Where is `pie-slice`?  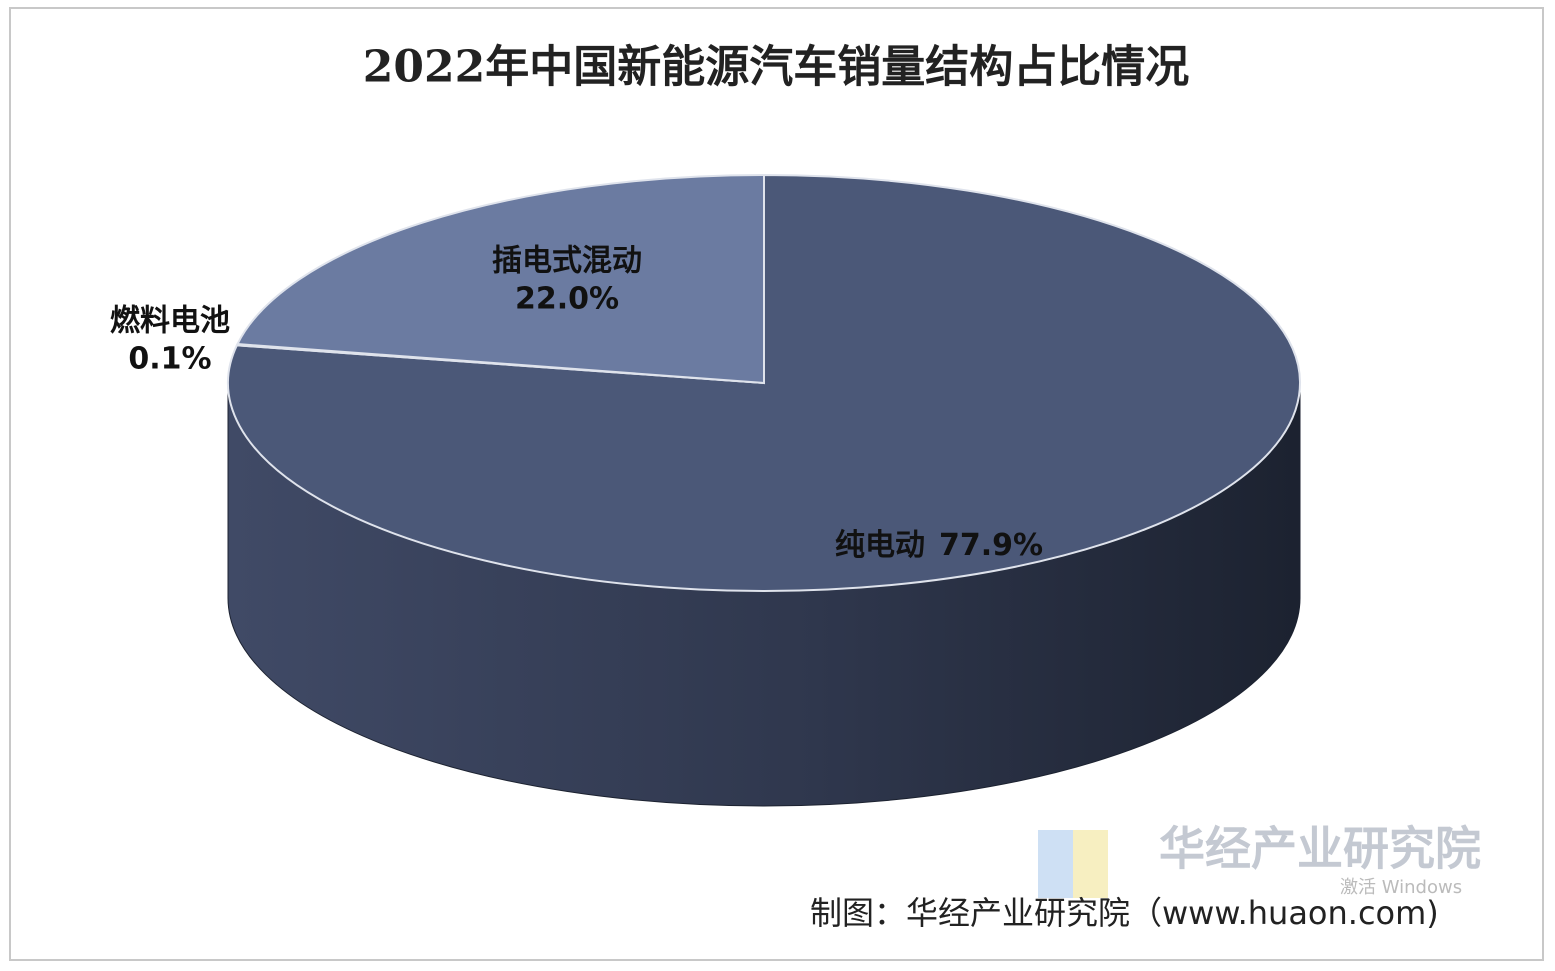 pie-slice is located at coordinates (500, 279).